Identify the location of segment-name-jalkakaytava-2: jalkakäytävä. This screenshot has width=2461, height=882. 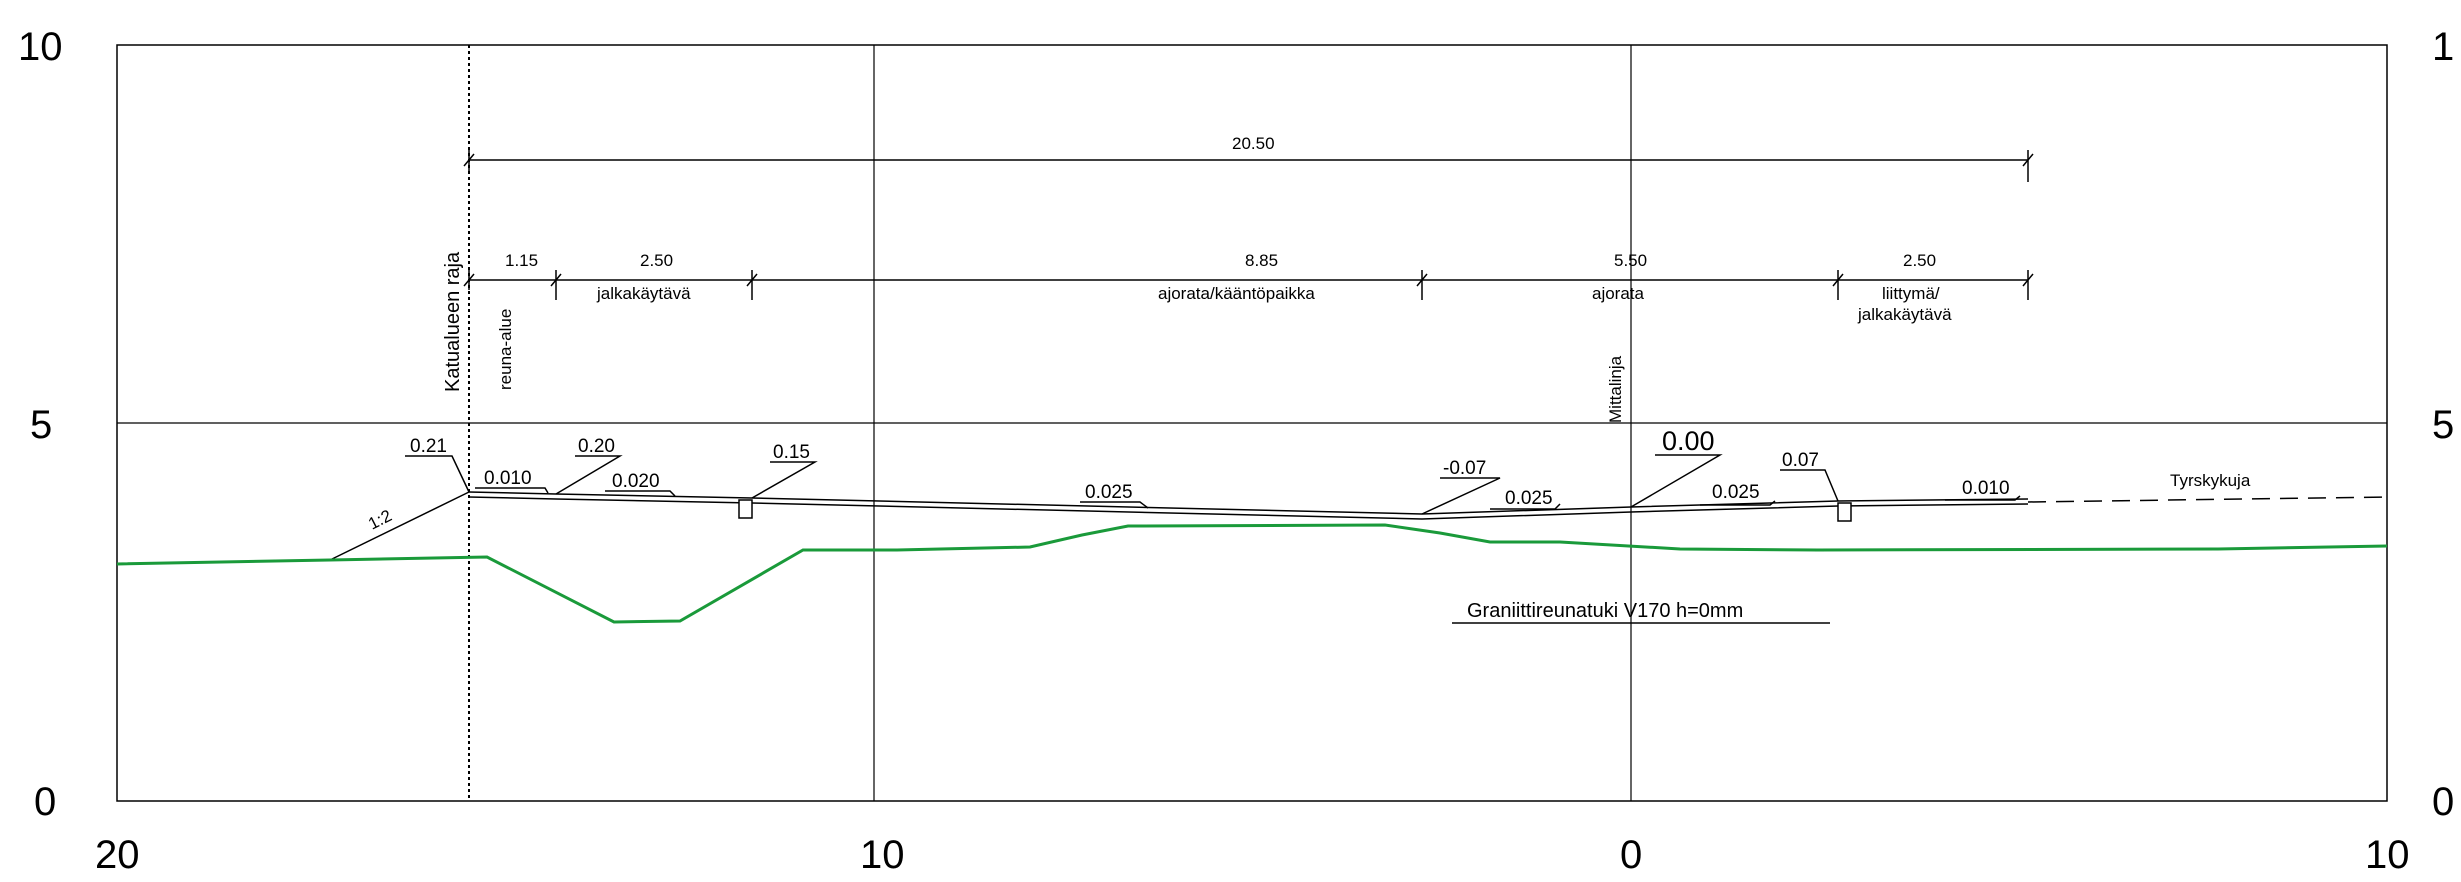
(1904, 314).